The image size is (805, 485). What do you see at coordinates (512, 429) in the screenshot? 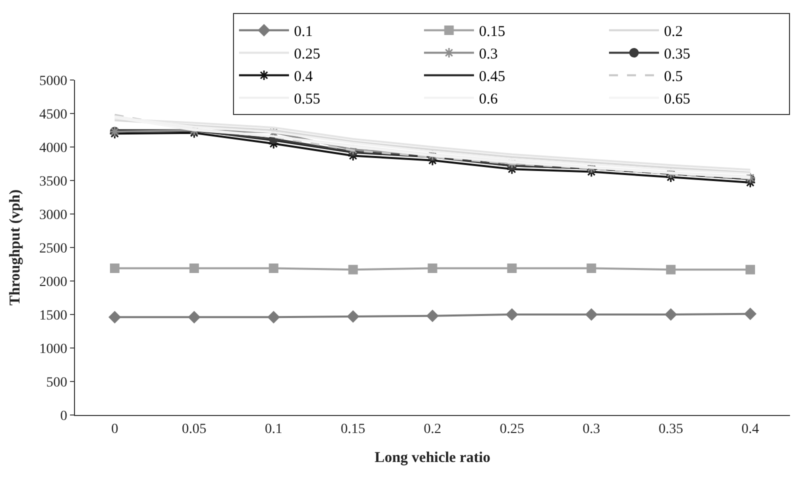
I see `x-tick-label: 0.25` at bounding box center [512, 429].